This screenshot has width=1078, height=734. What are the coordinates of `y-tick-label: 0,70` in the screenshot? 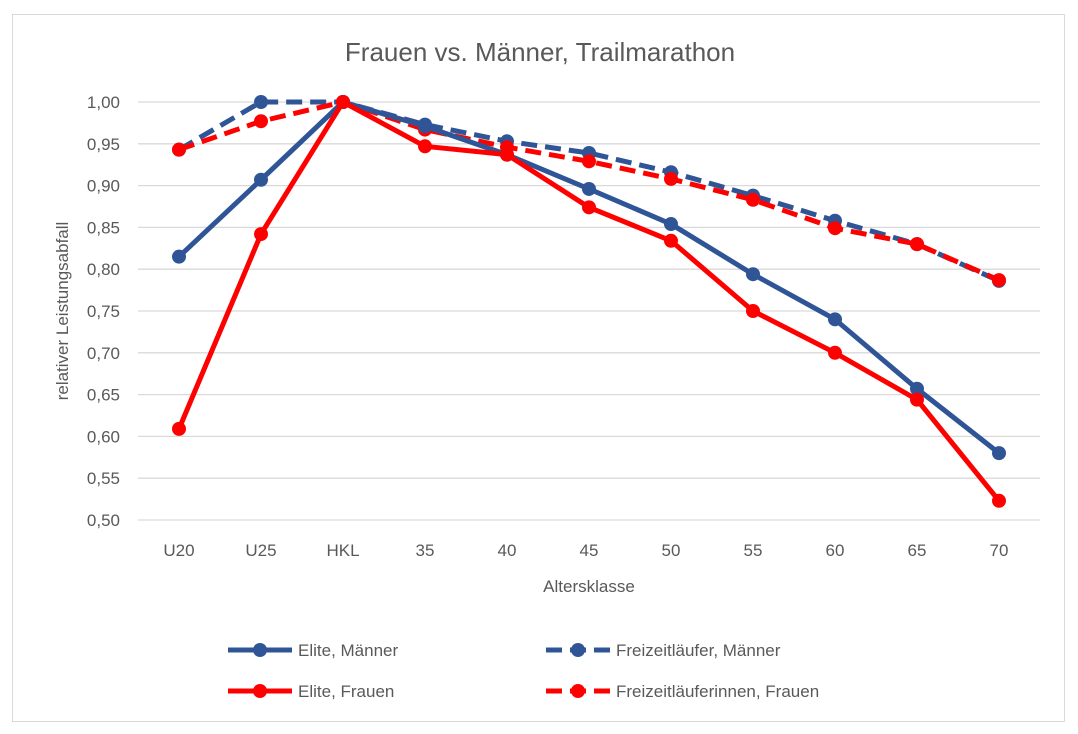 It's located at (103, 353).